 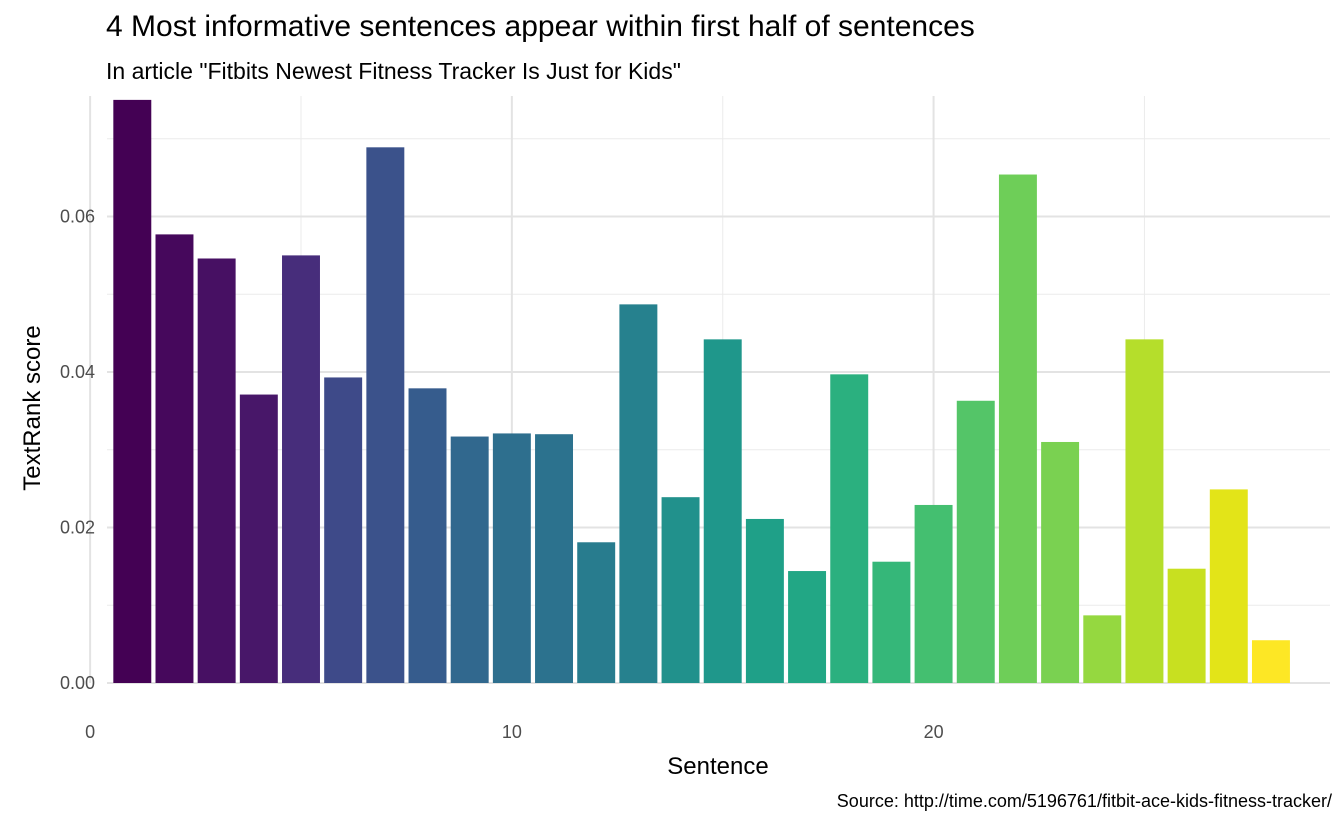 What do you see at coordinates (77, 372) in the screenshot?
I see `y-tick-label: 0.04` at bounding box center [77, 372].